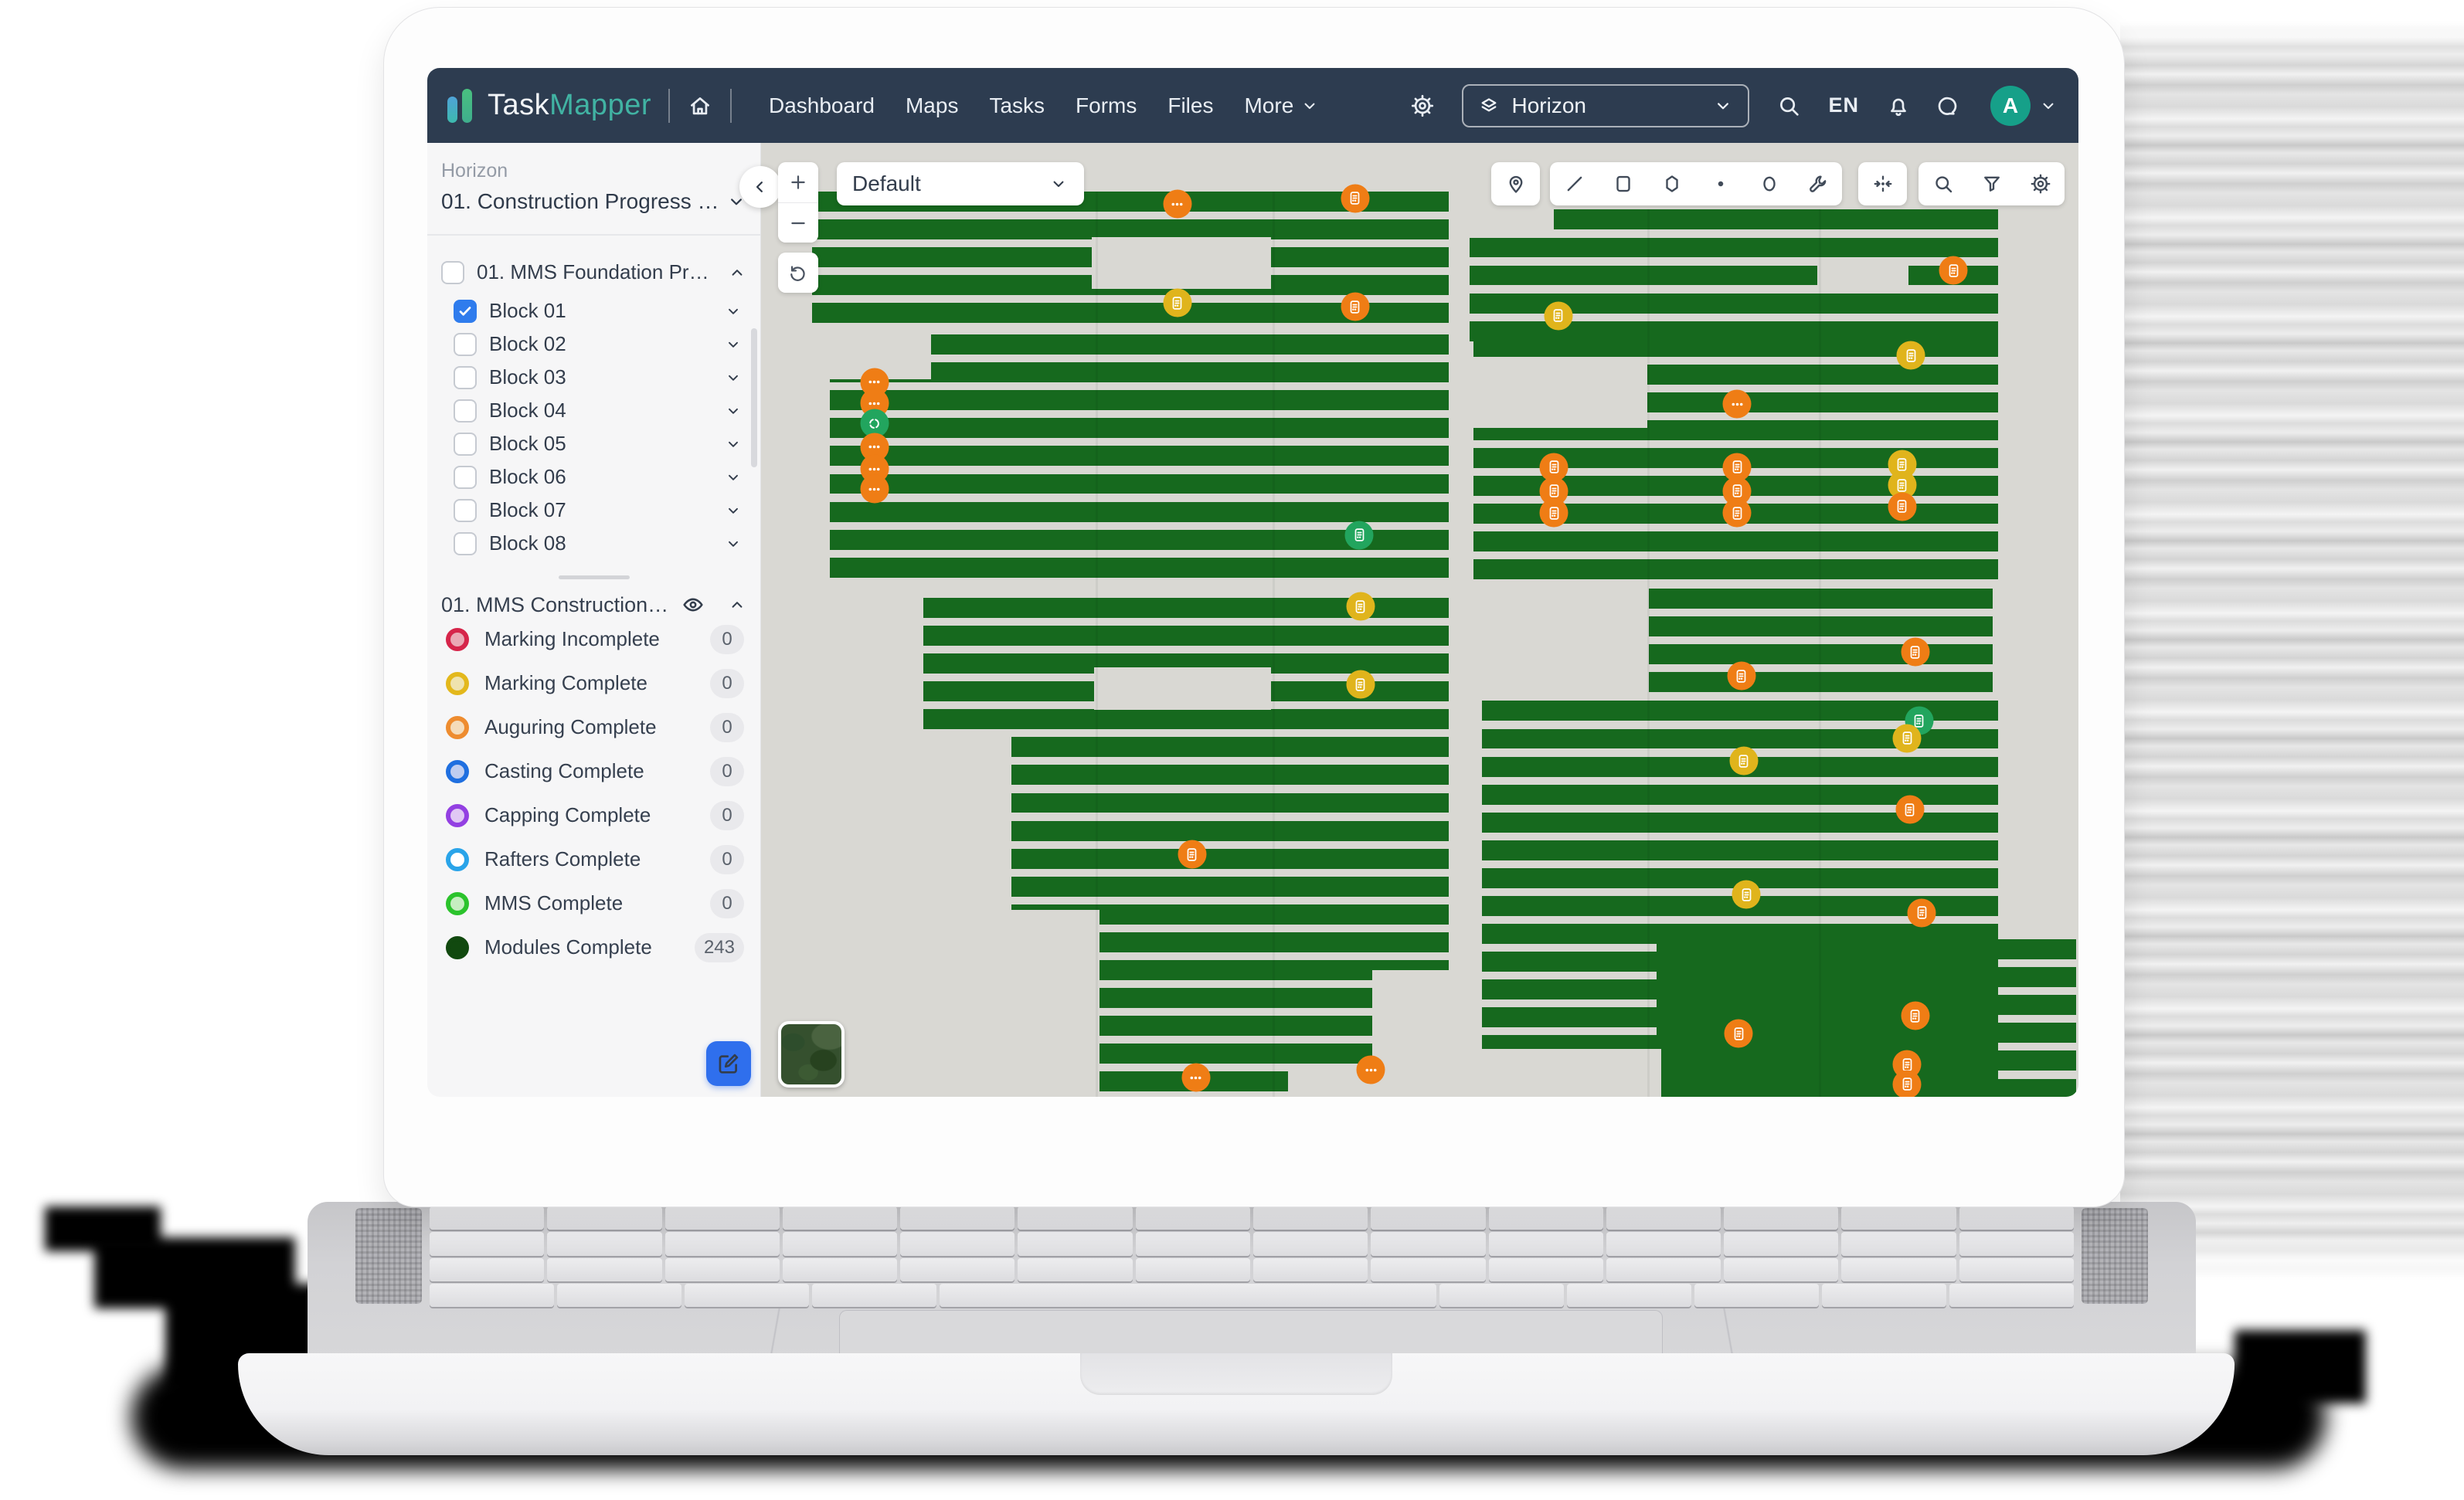 Image resolution: width=2464 pixels, height=1500 pixels. Describe the element at coordinates (1623, 183) in the screenshot. I see `rect-tool-button` at that location.